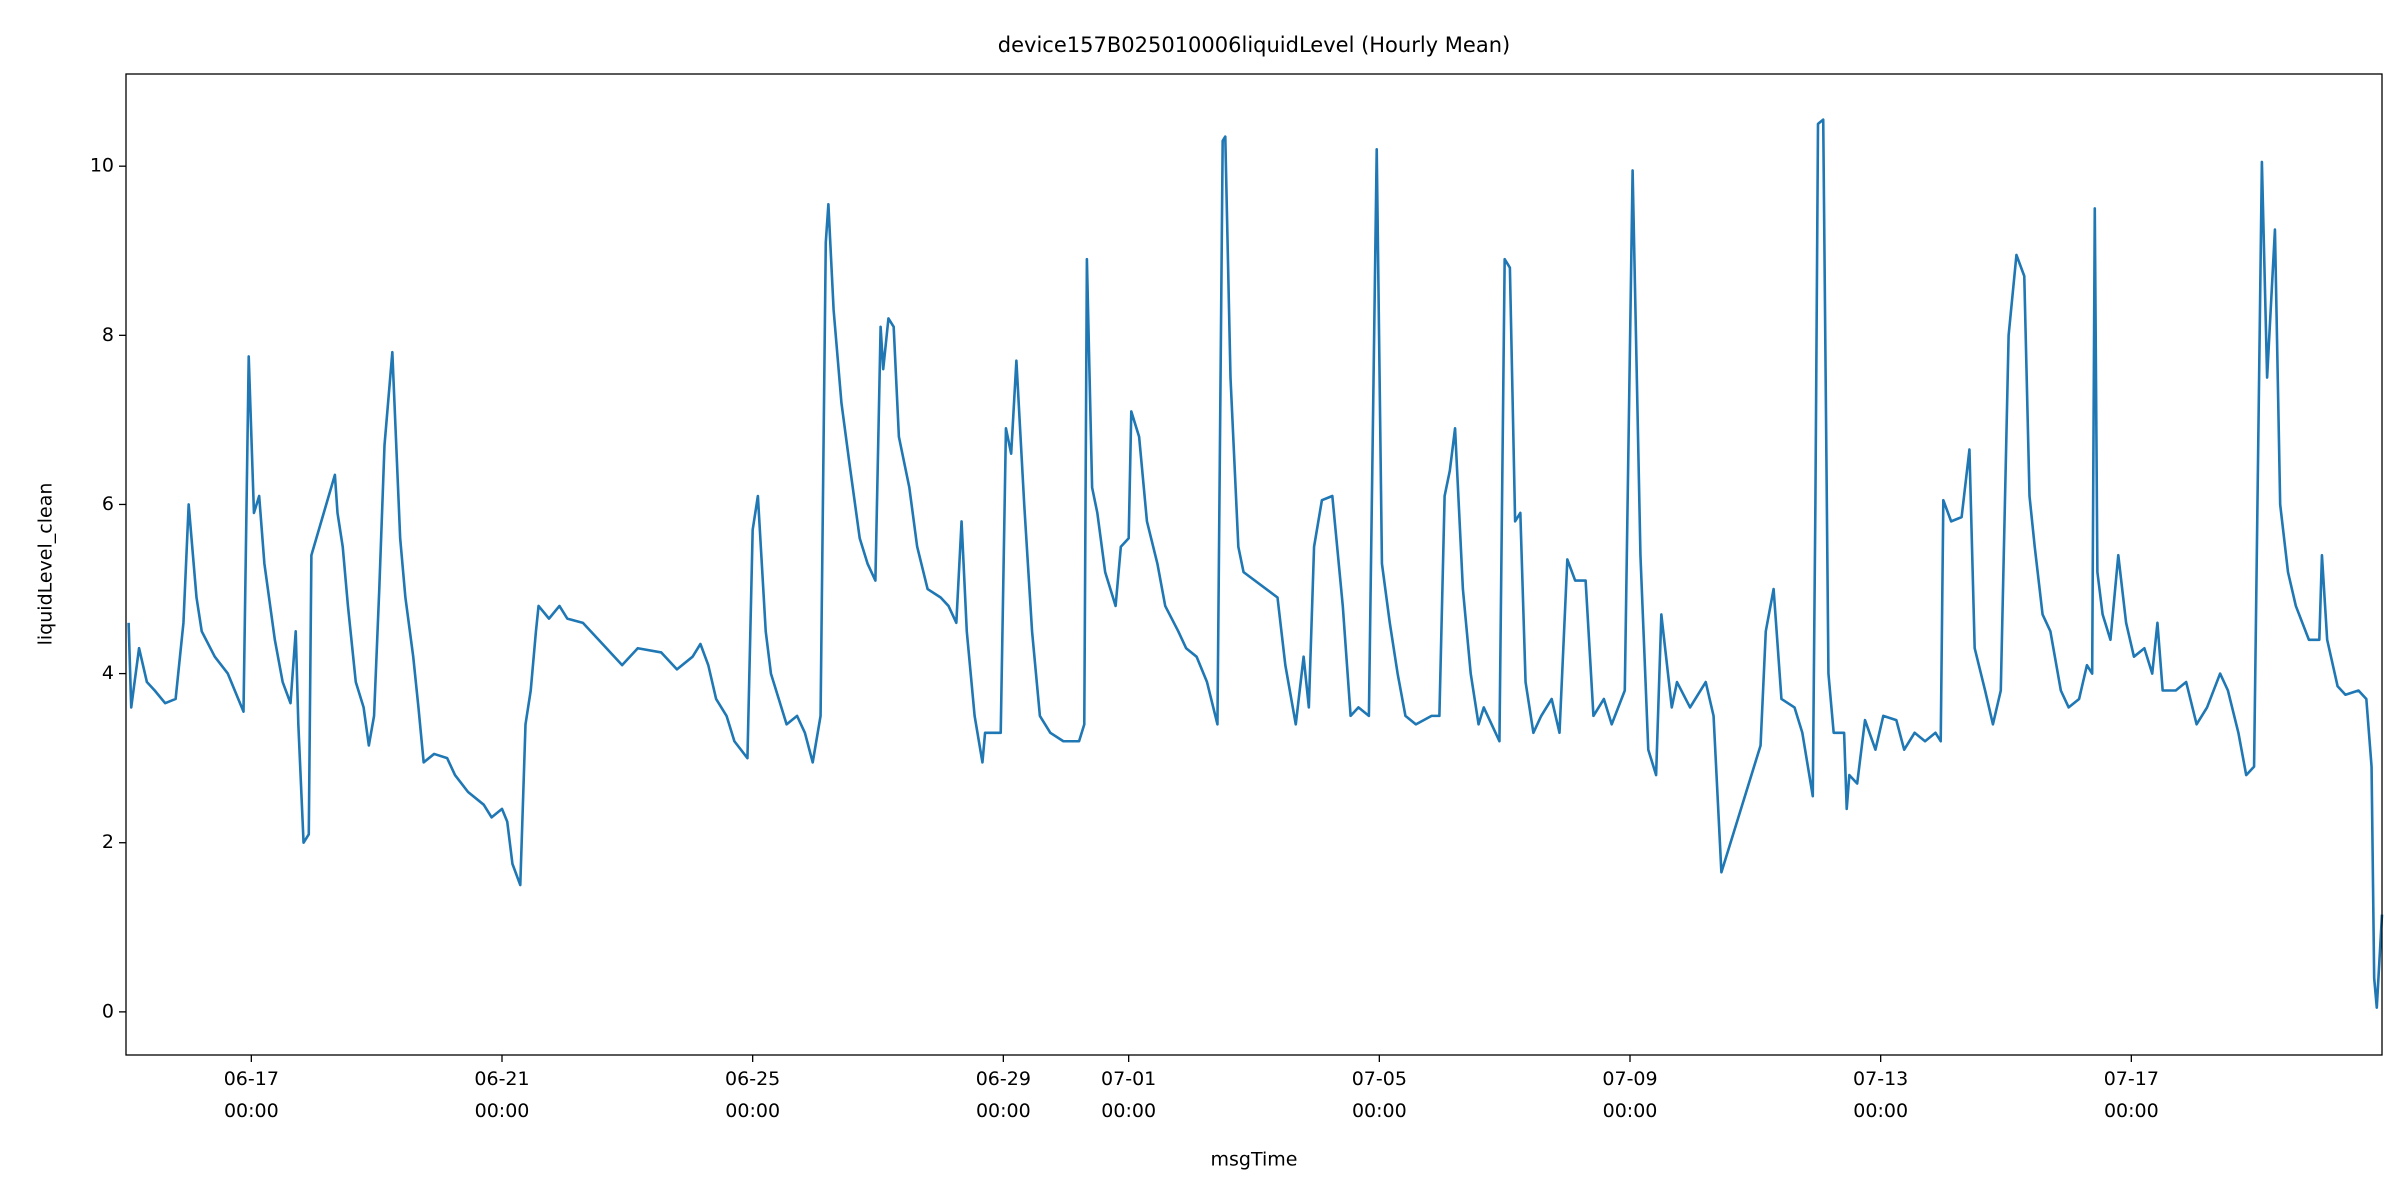 Image resolution: width=2400 pixels, height=1200 pixels. What do you see at coordinates (1128, 1095) in the screenshot?
I see `x-tick-label: 07-01 00:00` at bounding box center [1128, 1095].